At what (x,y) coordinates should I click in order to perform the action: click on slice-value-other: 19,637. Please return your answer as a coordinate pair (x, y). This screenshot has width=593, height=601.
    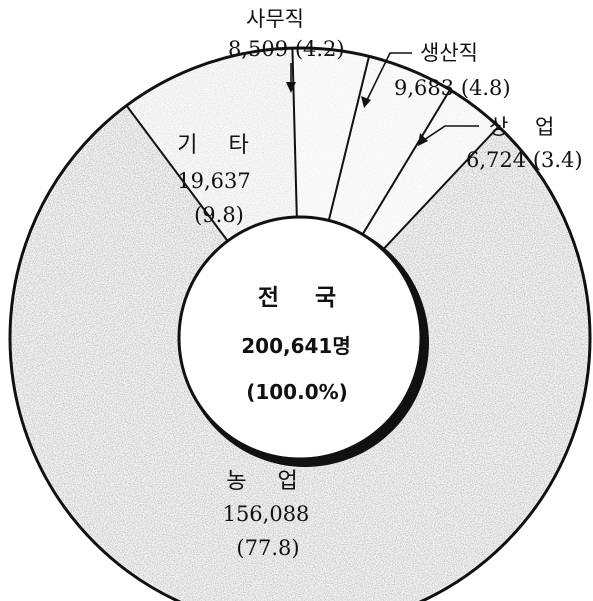
    Looking at the image, I should click on (213, 181).